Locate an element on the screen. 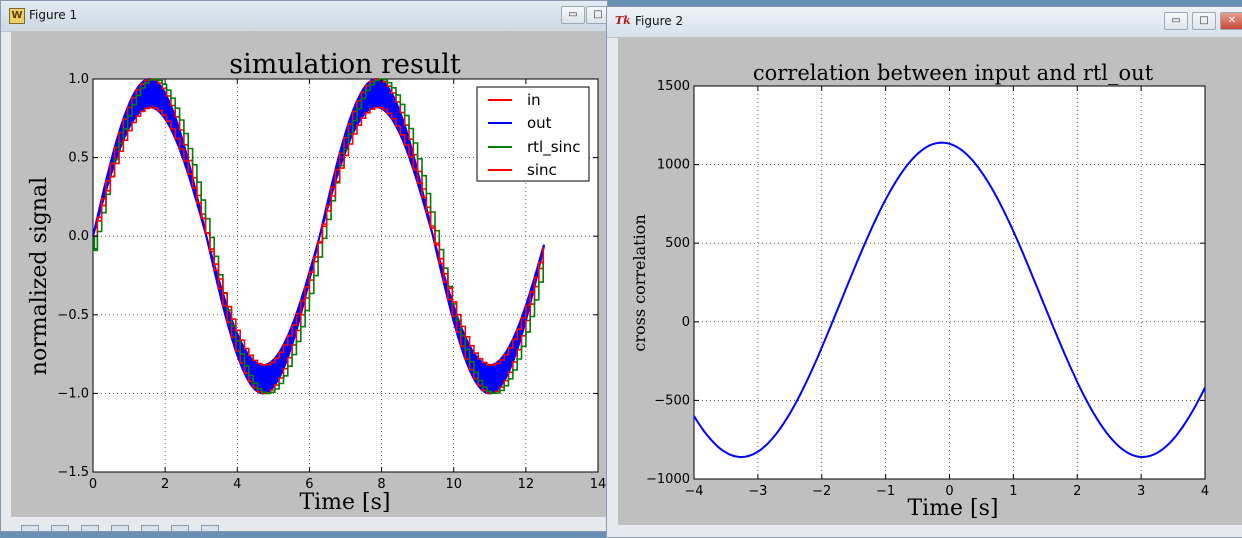 The width and height of the screenshot is (1242, 538). close-button: ✕ is located at coordinates (1231, 21).